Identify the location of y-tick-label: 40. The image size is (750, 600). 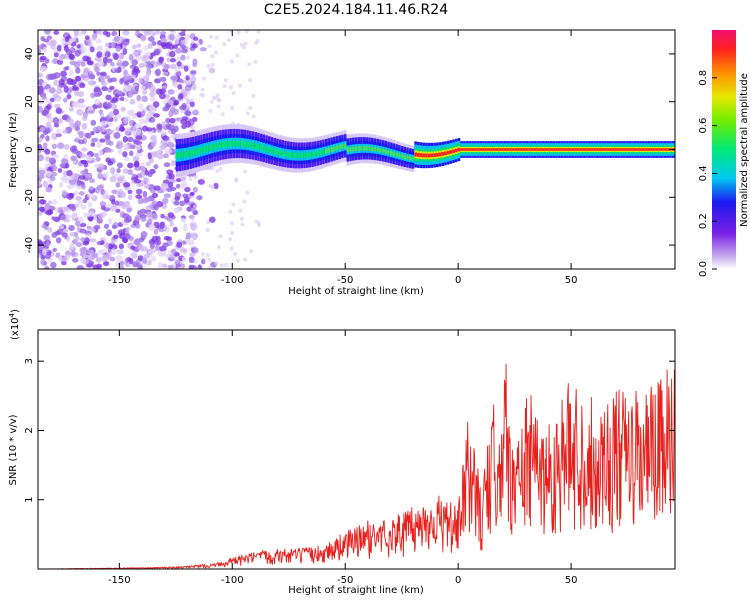
(29, 54).